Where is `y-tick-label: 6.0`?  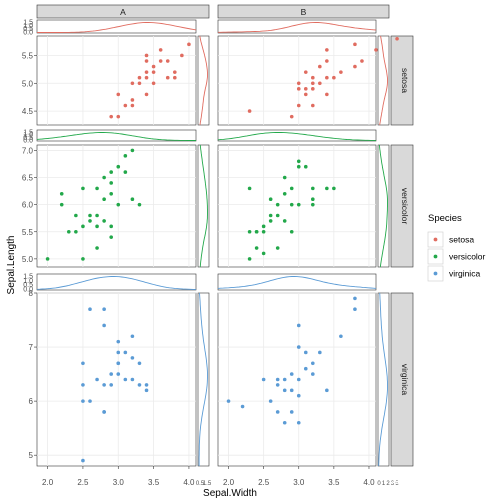
y-tick-label: 6.0 is located at coordinates (28, 205).